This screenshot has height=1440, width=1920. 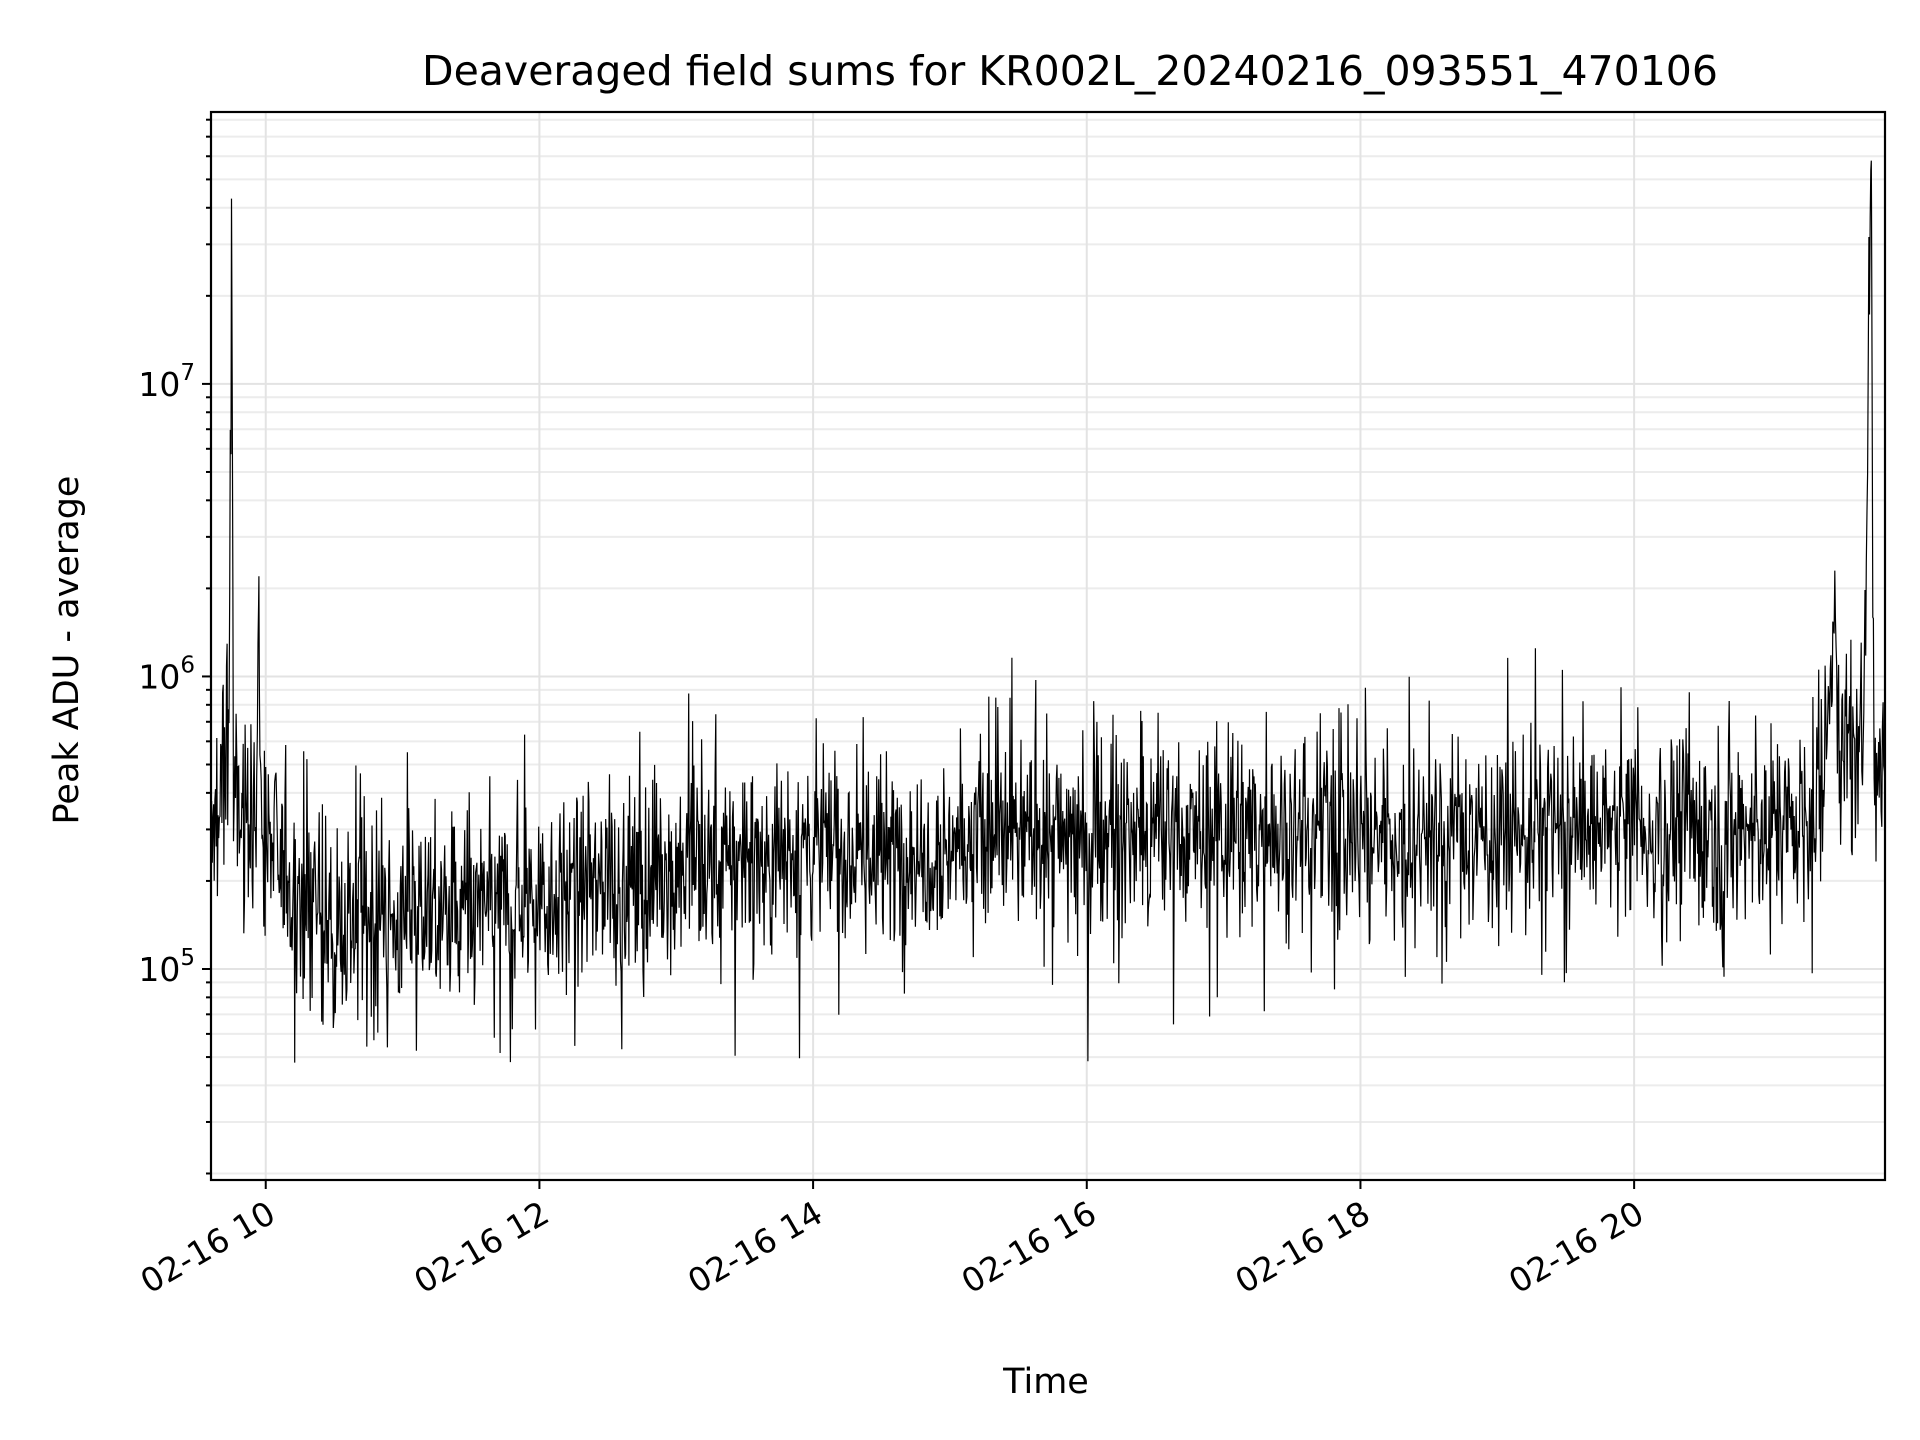 I want to click on y-tick-label-exp: 5, so click(x=187, y=958).